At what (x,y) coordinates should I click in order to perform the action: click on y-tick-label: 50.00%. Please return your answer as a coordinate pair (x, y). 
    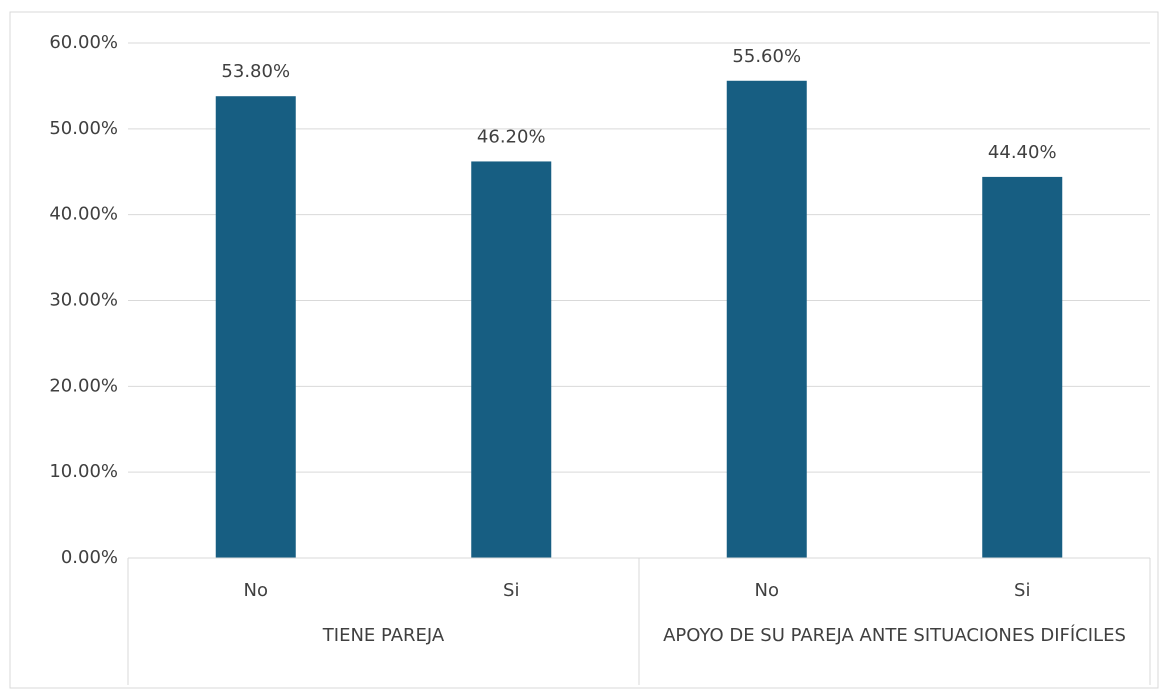
    Looking at the image, I should click on (83, 128).